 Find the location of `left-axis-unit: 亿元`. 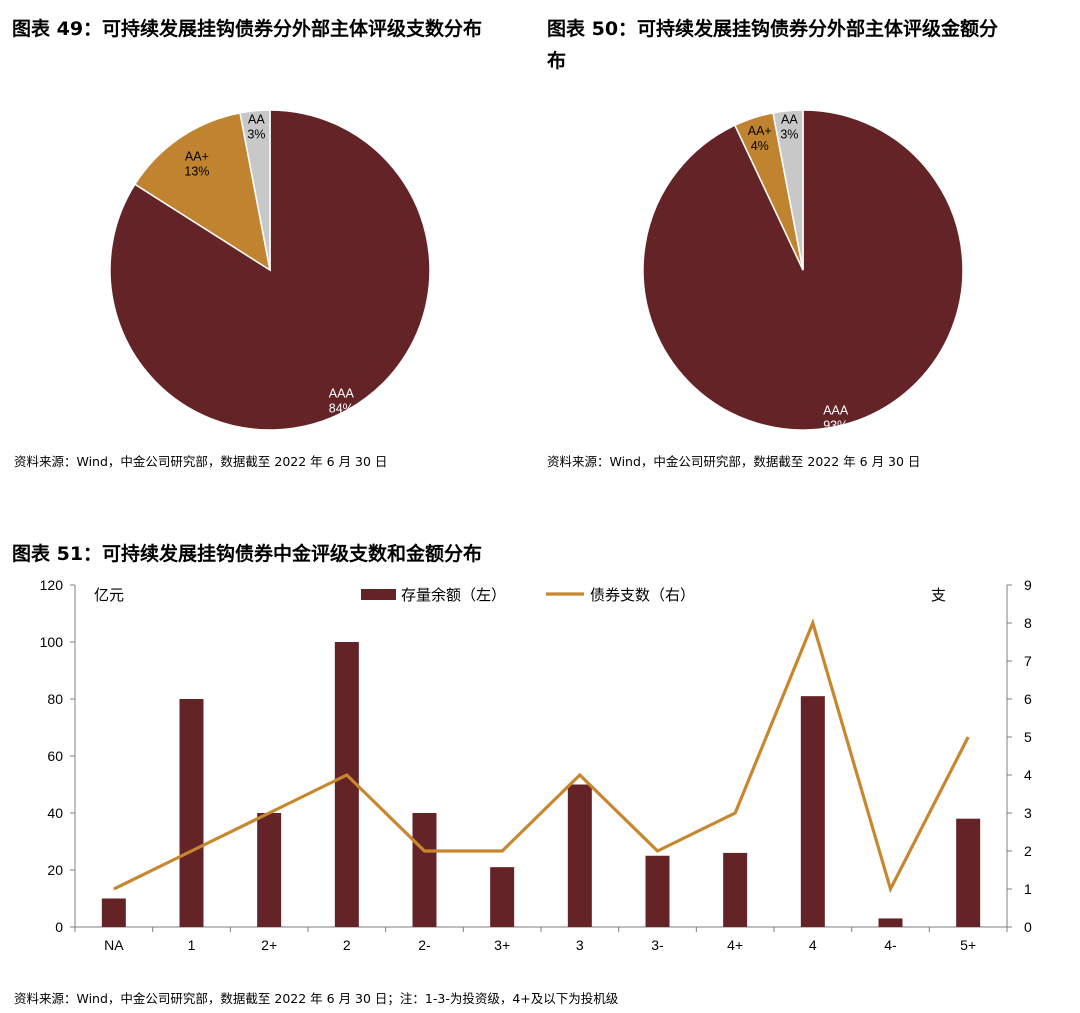

left-axis-unit: 亿元 is located at coordinates (109, 595).